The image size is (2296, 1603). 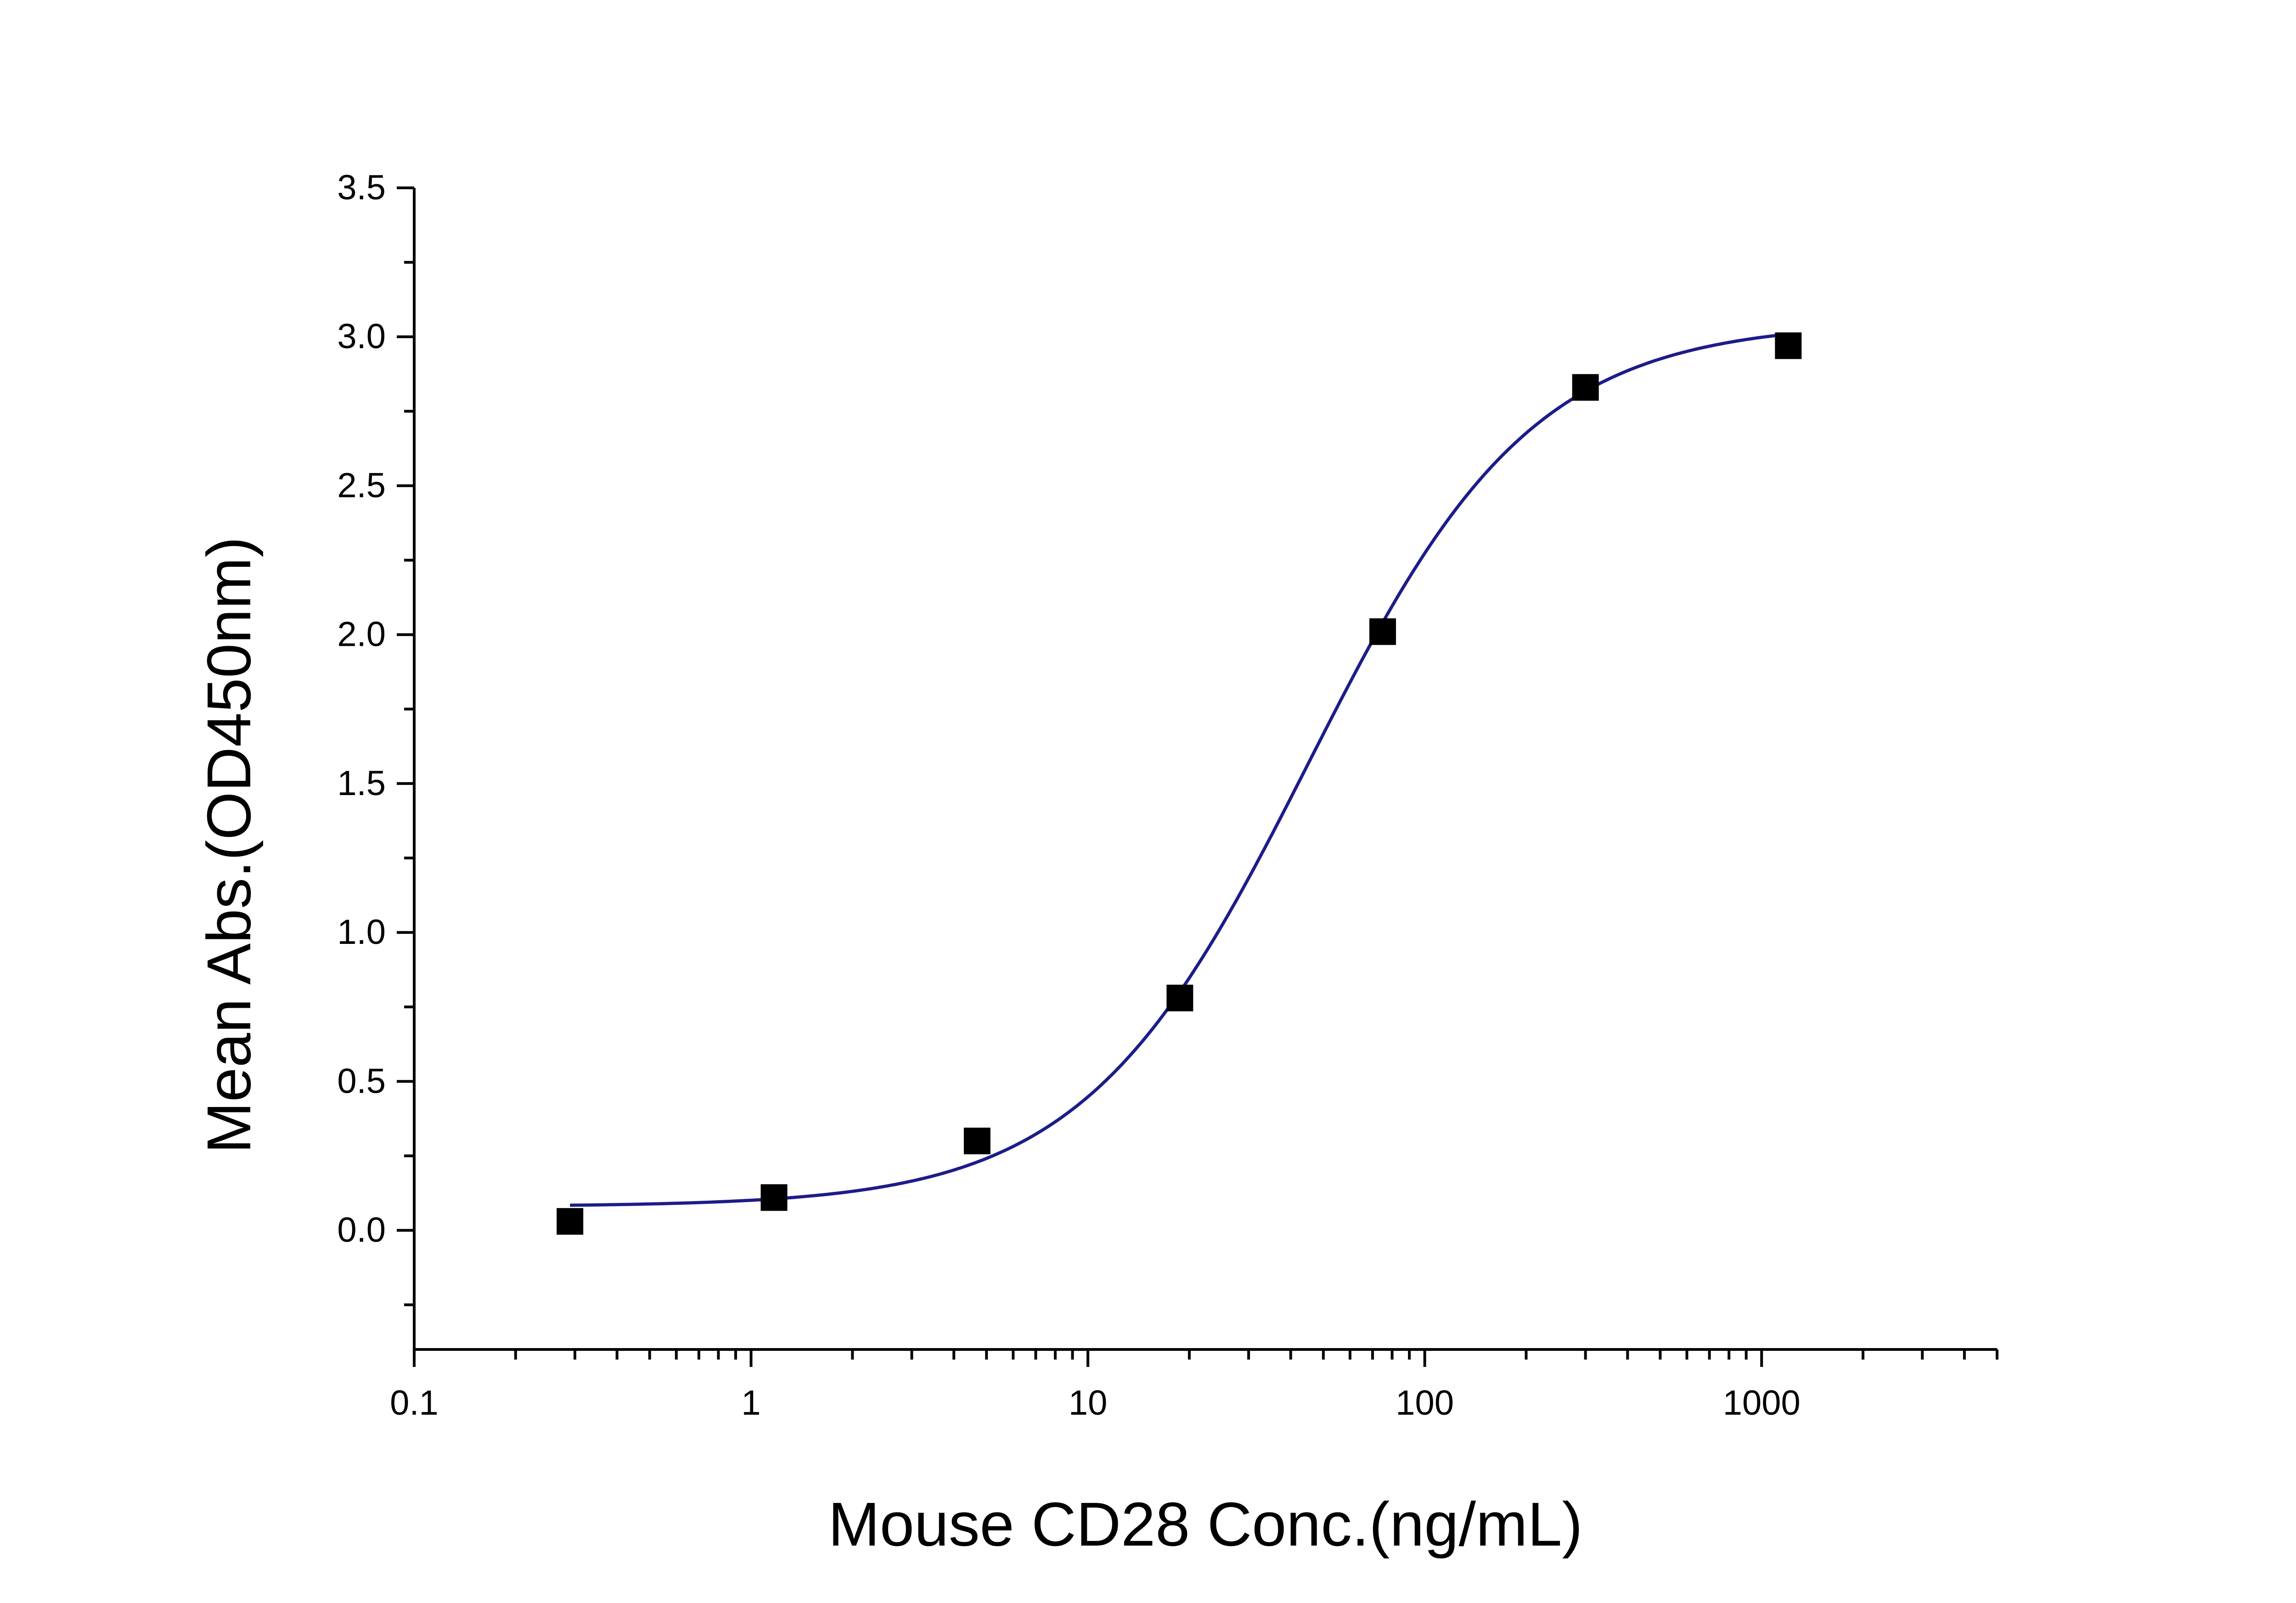 What do you see at coordinates (361, 783) in the screenshot?
I see `y-tick-label: 1.5` at bounding box center [361, 783].